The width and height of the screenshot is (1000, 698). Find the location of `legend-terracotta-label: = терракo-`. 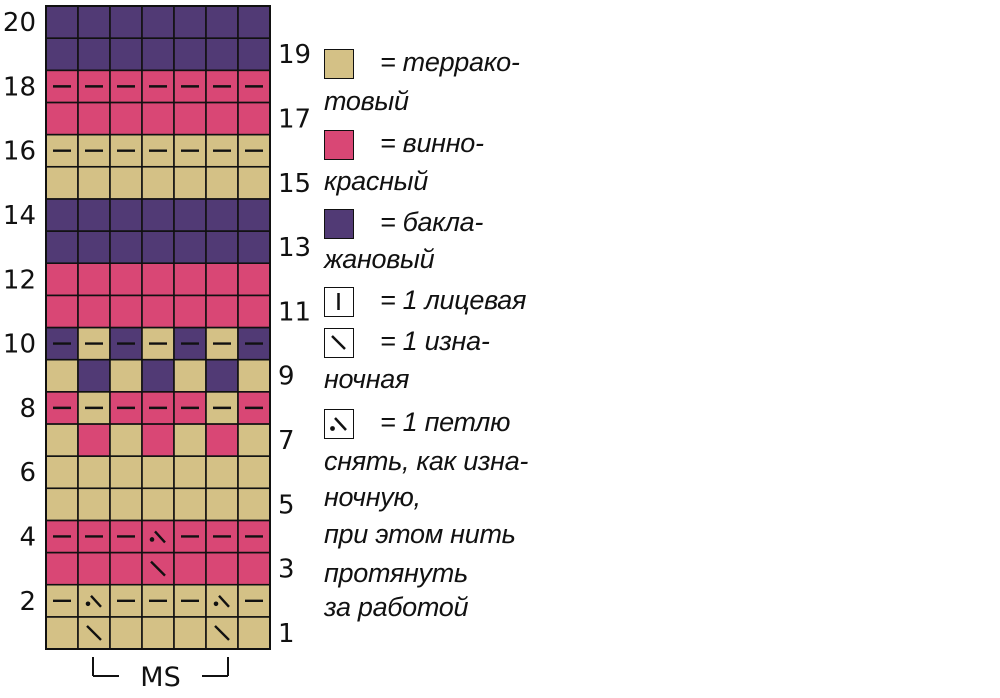

legend-terracotta-label: = терракo- is located at coordinates (450, 62).